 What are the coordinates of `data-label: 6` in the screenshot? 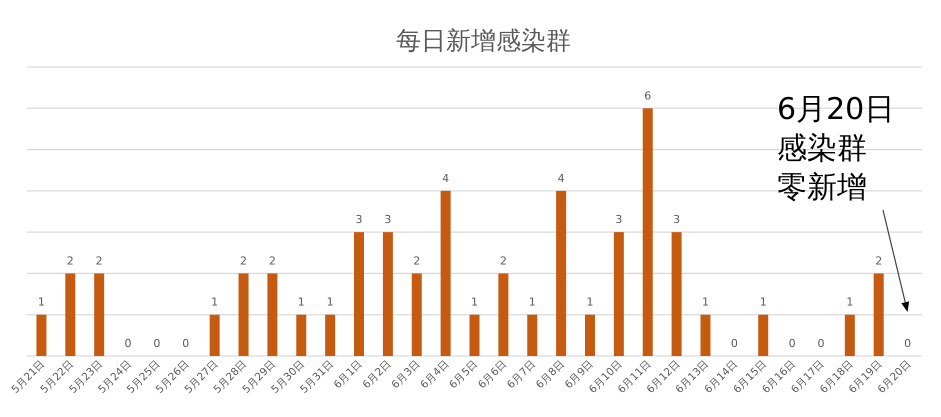 It's located at (648, 95).